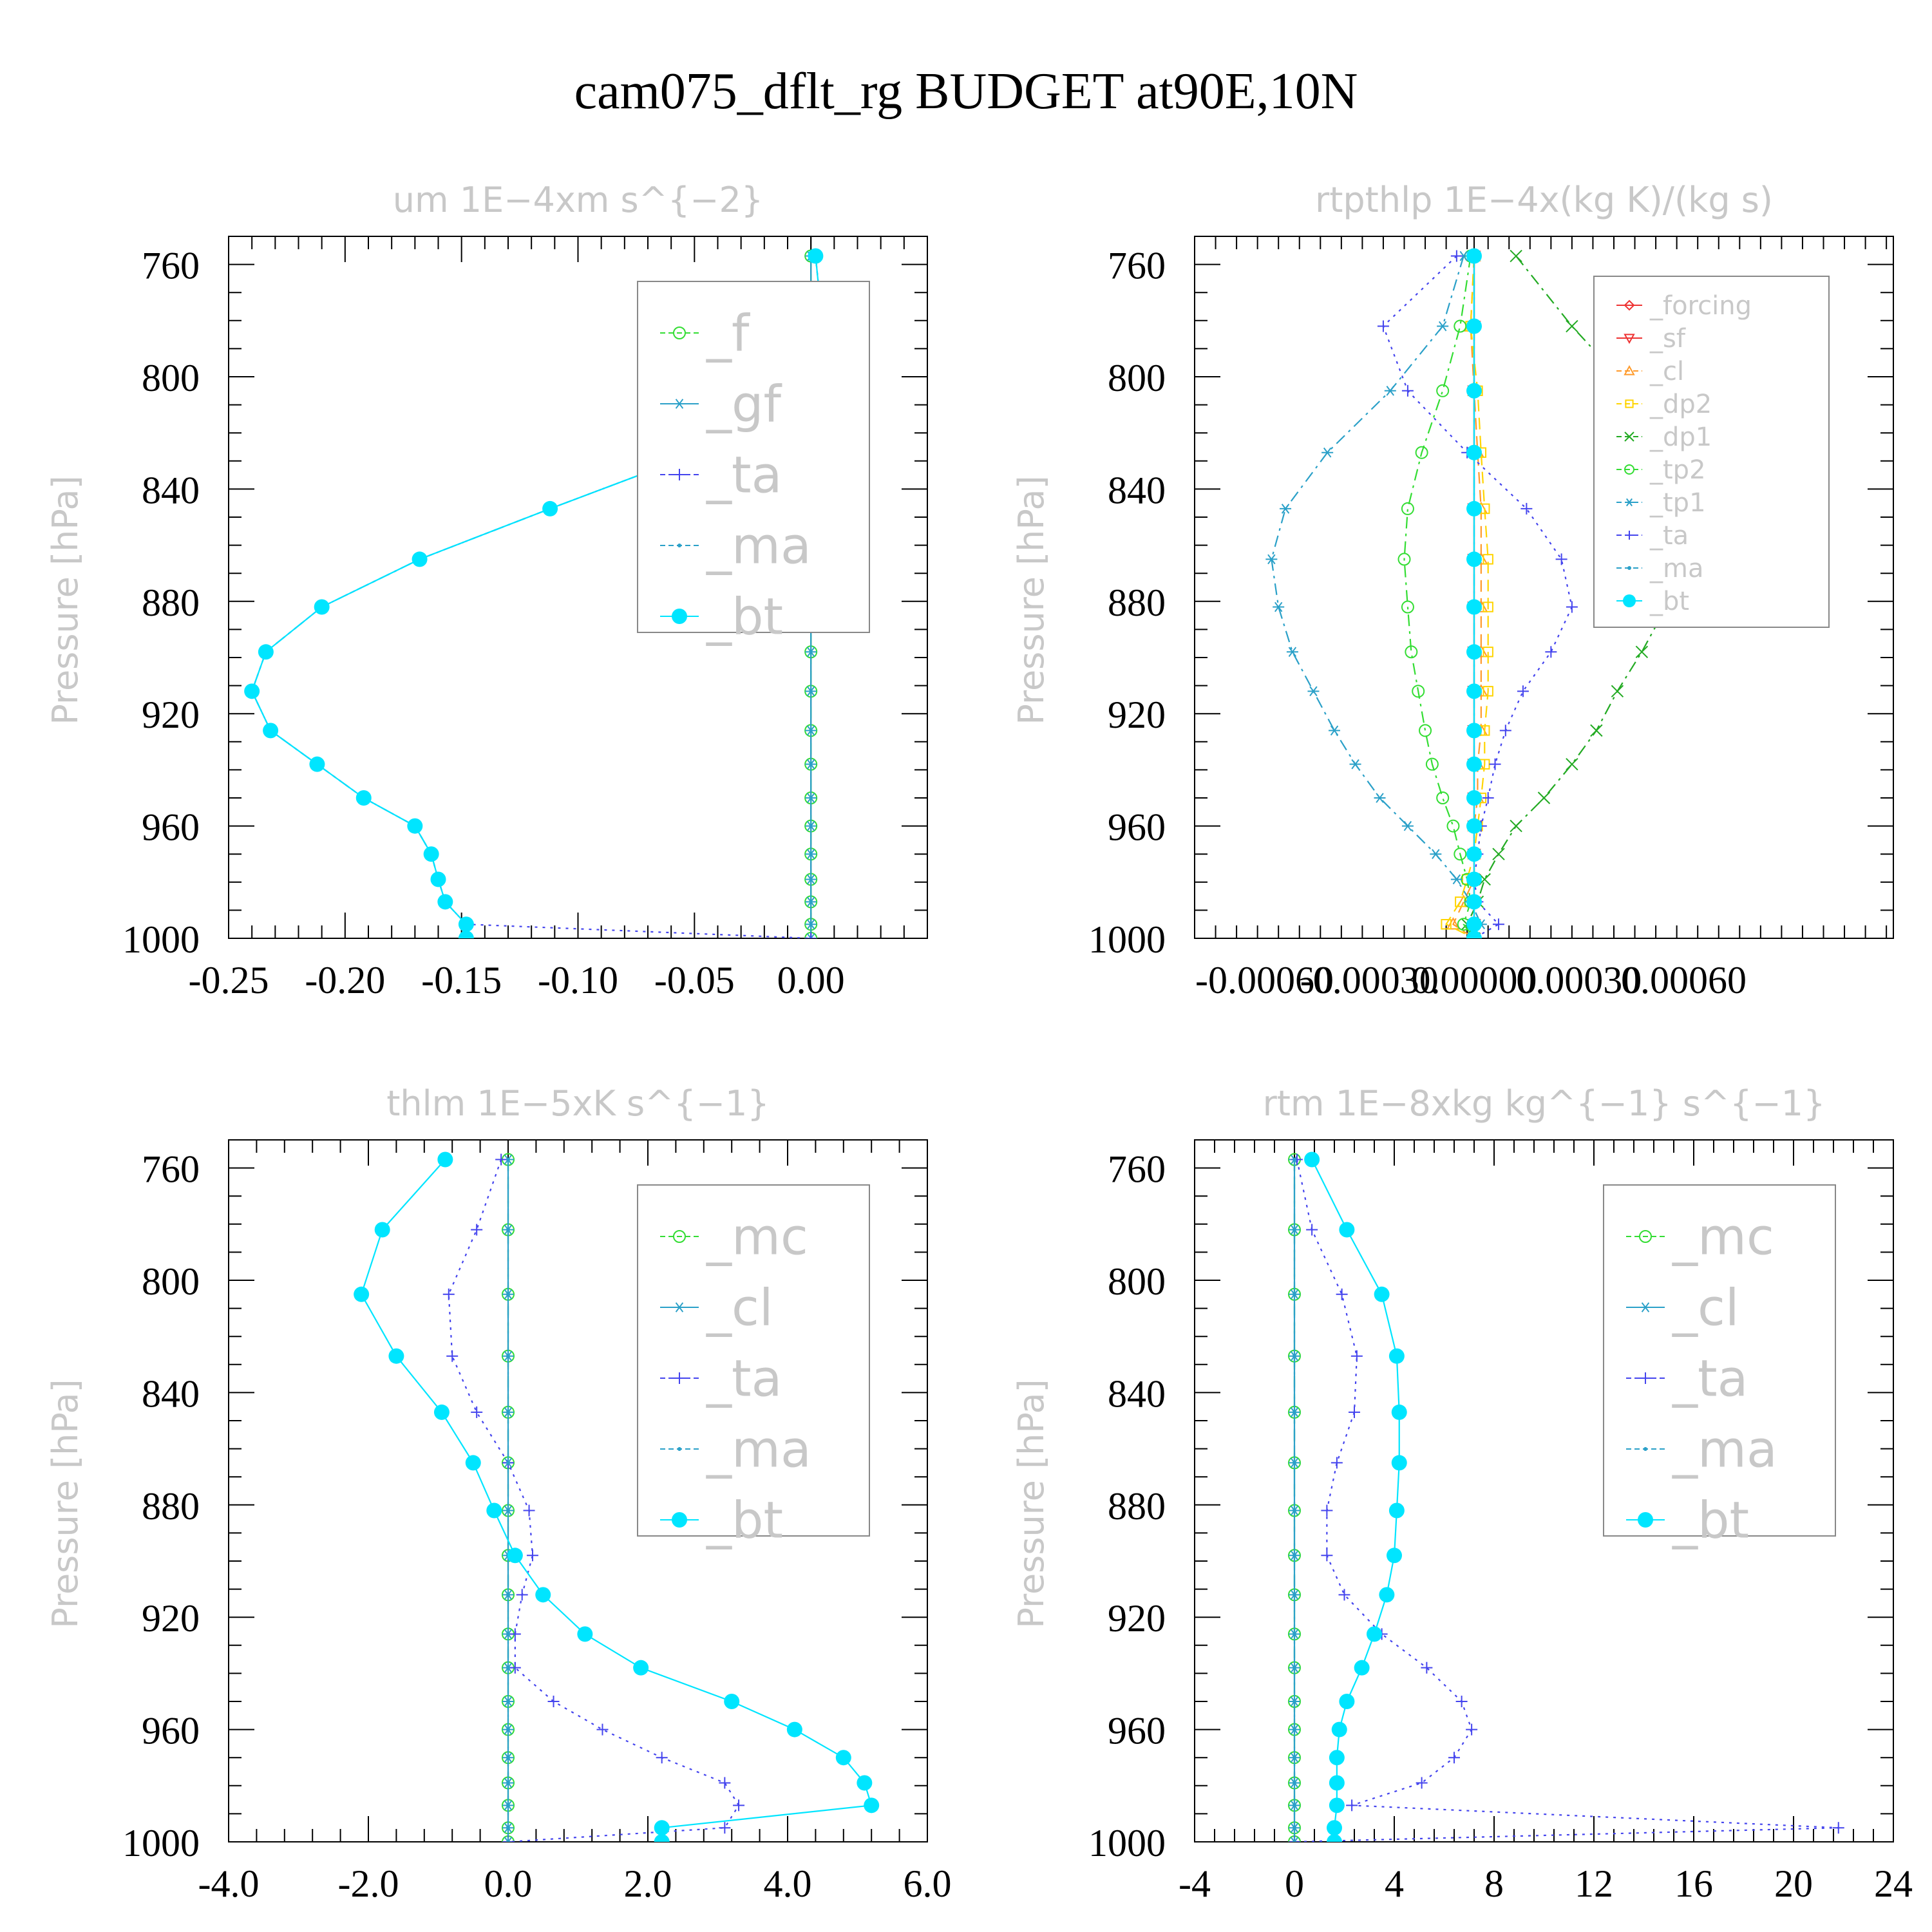 The height and width of the screenshot is (1932, 1932). I want to click on x-tick-label: 24, so click(1894, 1884).